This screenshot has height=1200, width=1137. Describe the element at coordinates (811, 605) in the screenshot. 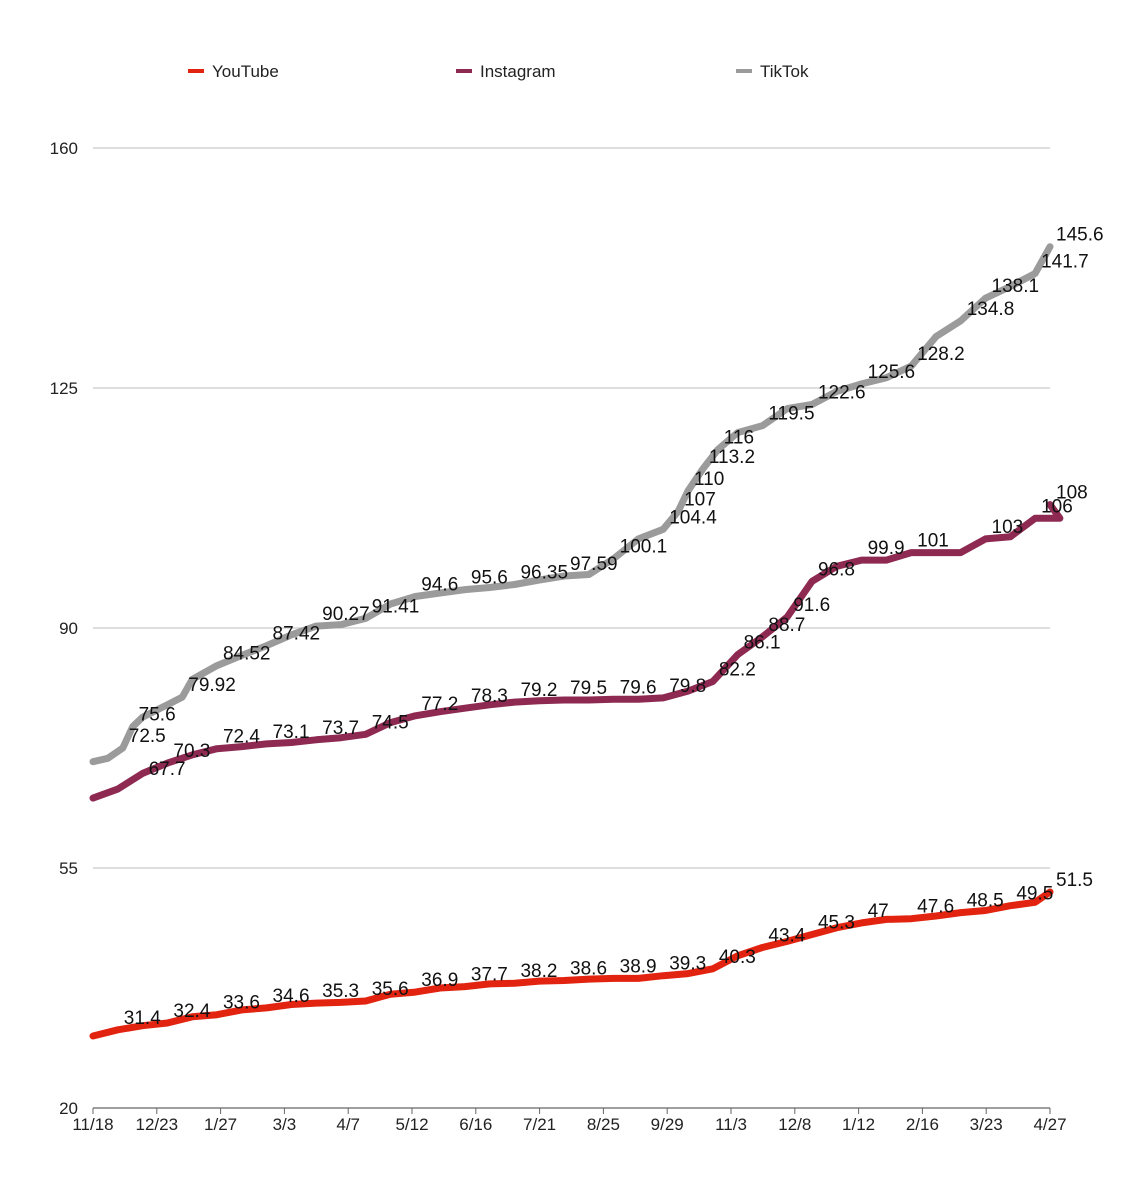

I see `data-label: 91.6` at that location.